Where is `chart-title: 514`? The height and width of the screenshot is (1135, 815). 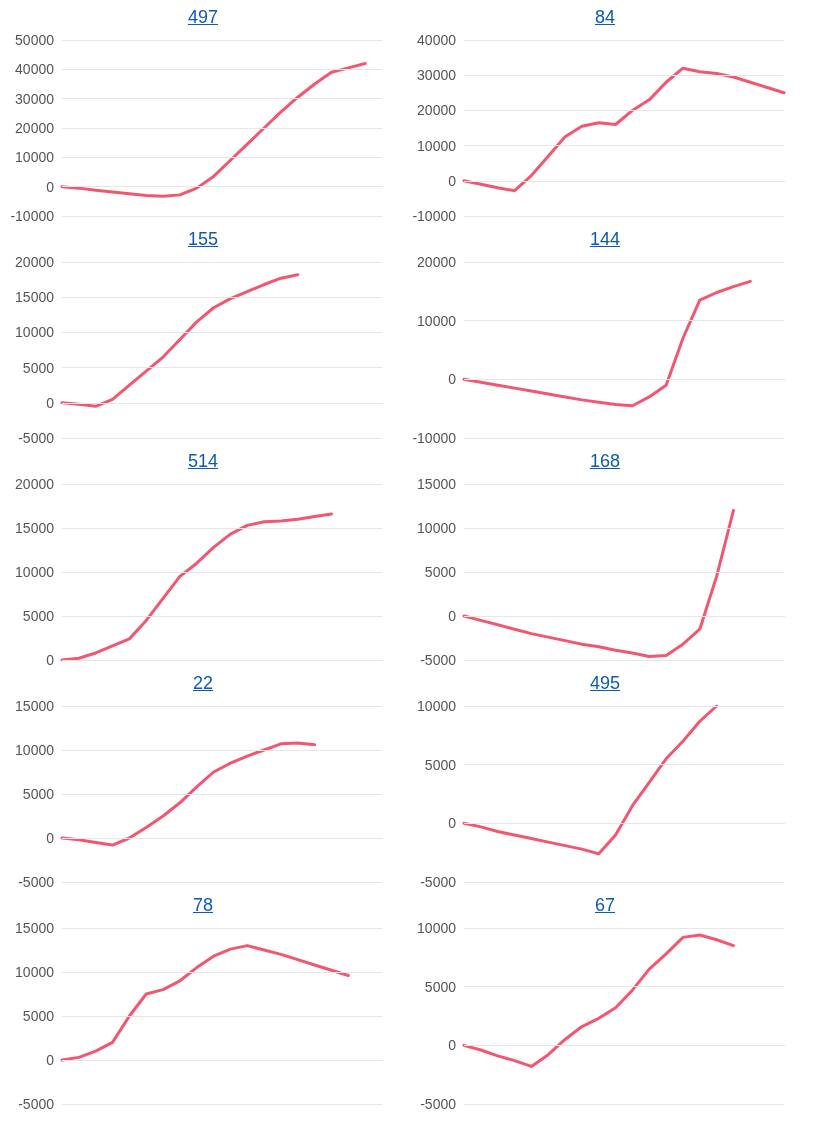
chart-title: 514 is located at coordinates (202, 461).